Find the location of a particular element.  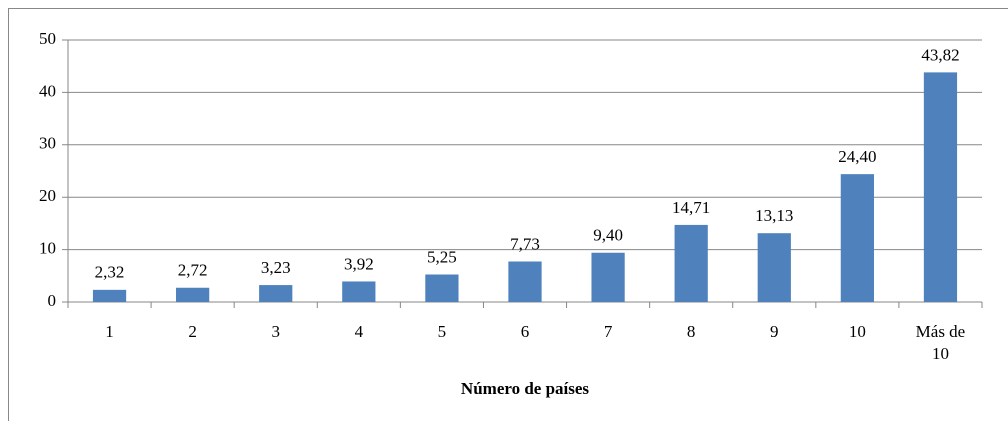

data-label: 3,92 is located at coordinates (359, 263).